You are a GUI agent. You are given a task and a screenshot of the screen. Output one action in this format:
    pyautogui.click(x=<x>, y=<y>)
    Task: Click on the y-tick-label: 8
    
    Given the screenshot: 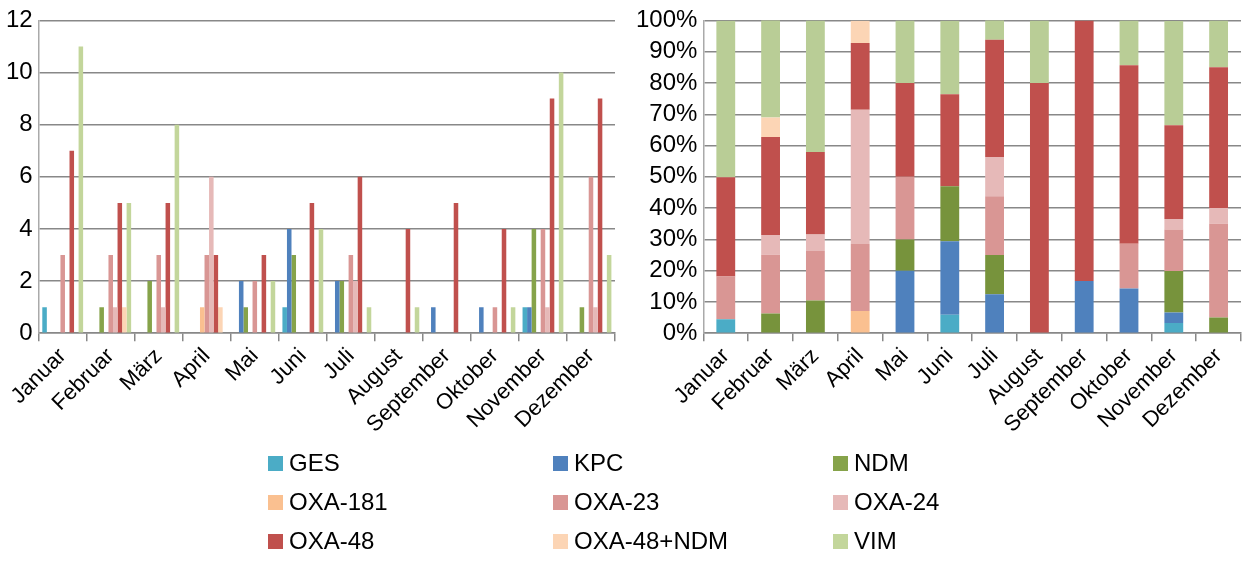 What is the action you would take?
    pyautogui.click(x=26, y=123)
    